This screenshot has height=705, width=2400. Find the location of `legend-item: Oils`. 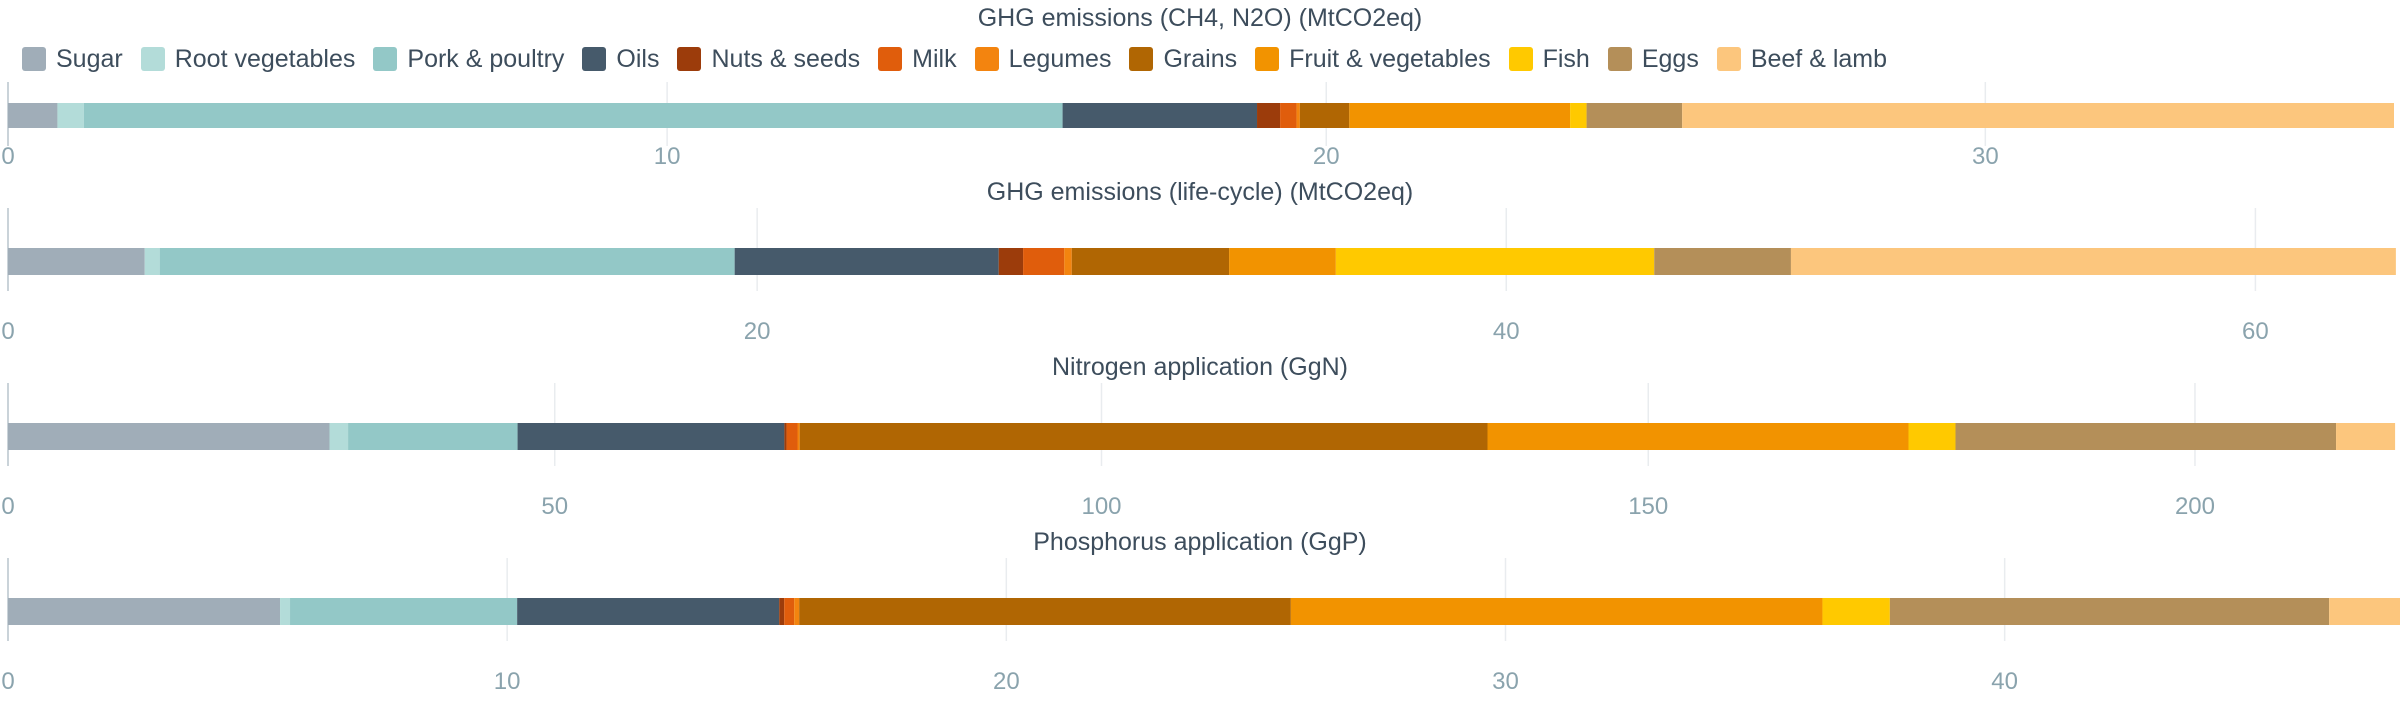

legend-item: Oils is located at coordinates (620, 59).